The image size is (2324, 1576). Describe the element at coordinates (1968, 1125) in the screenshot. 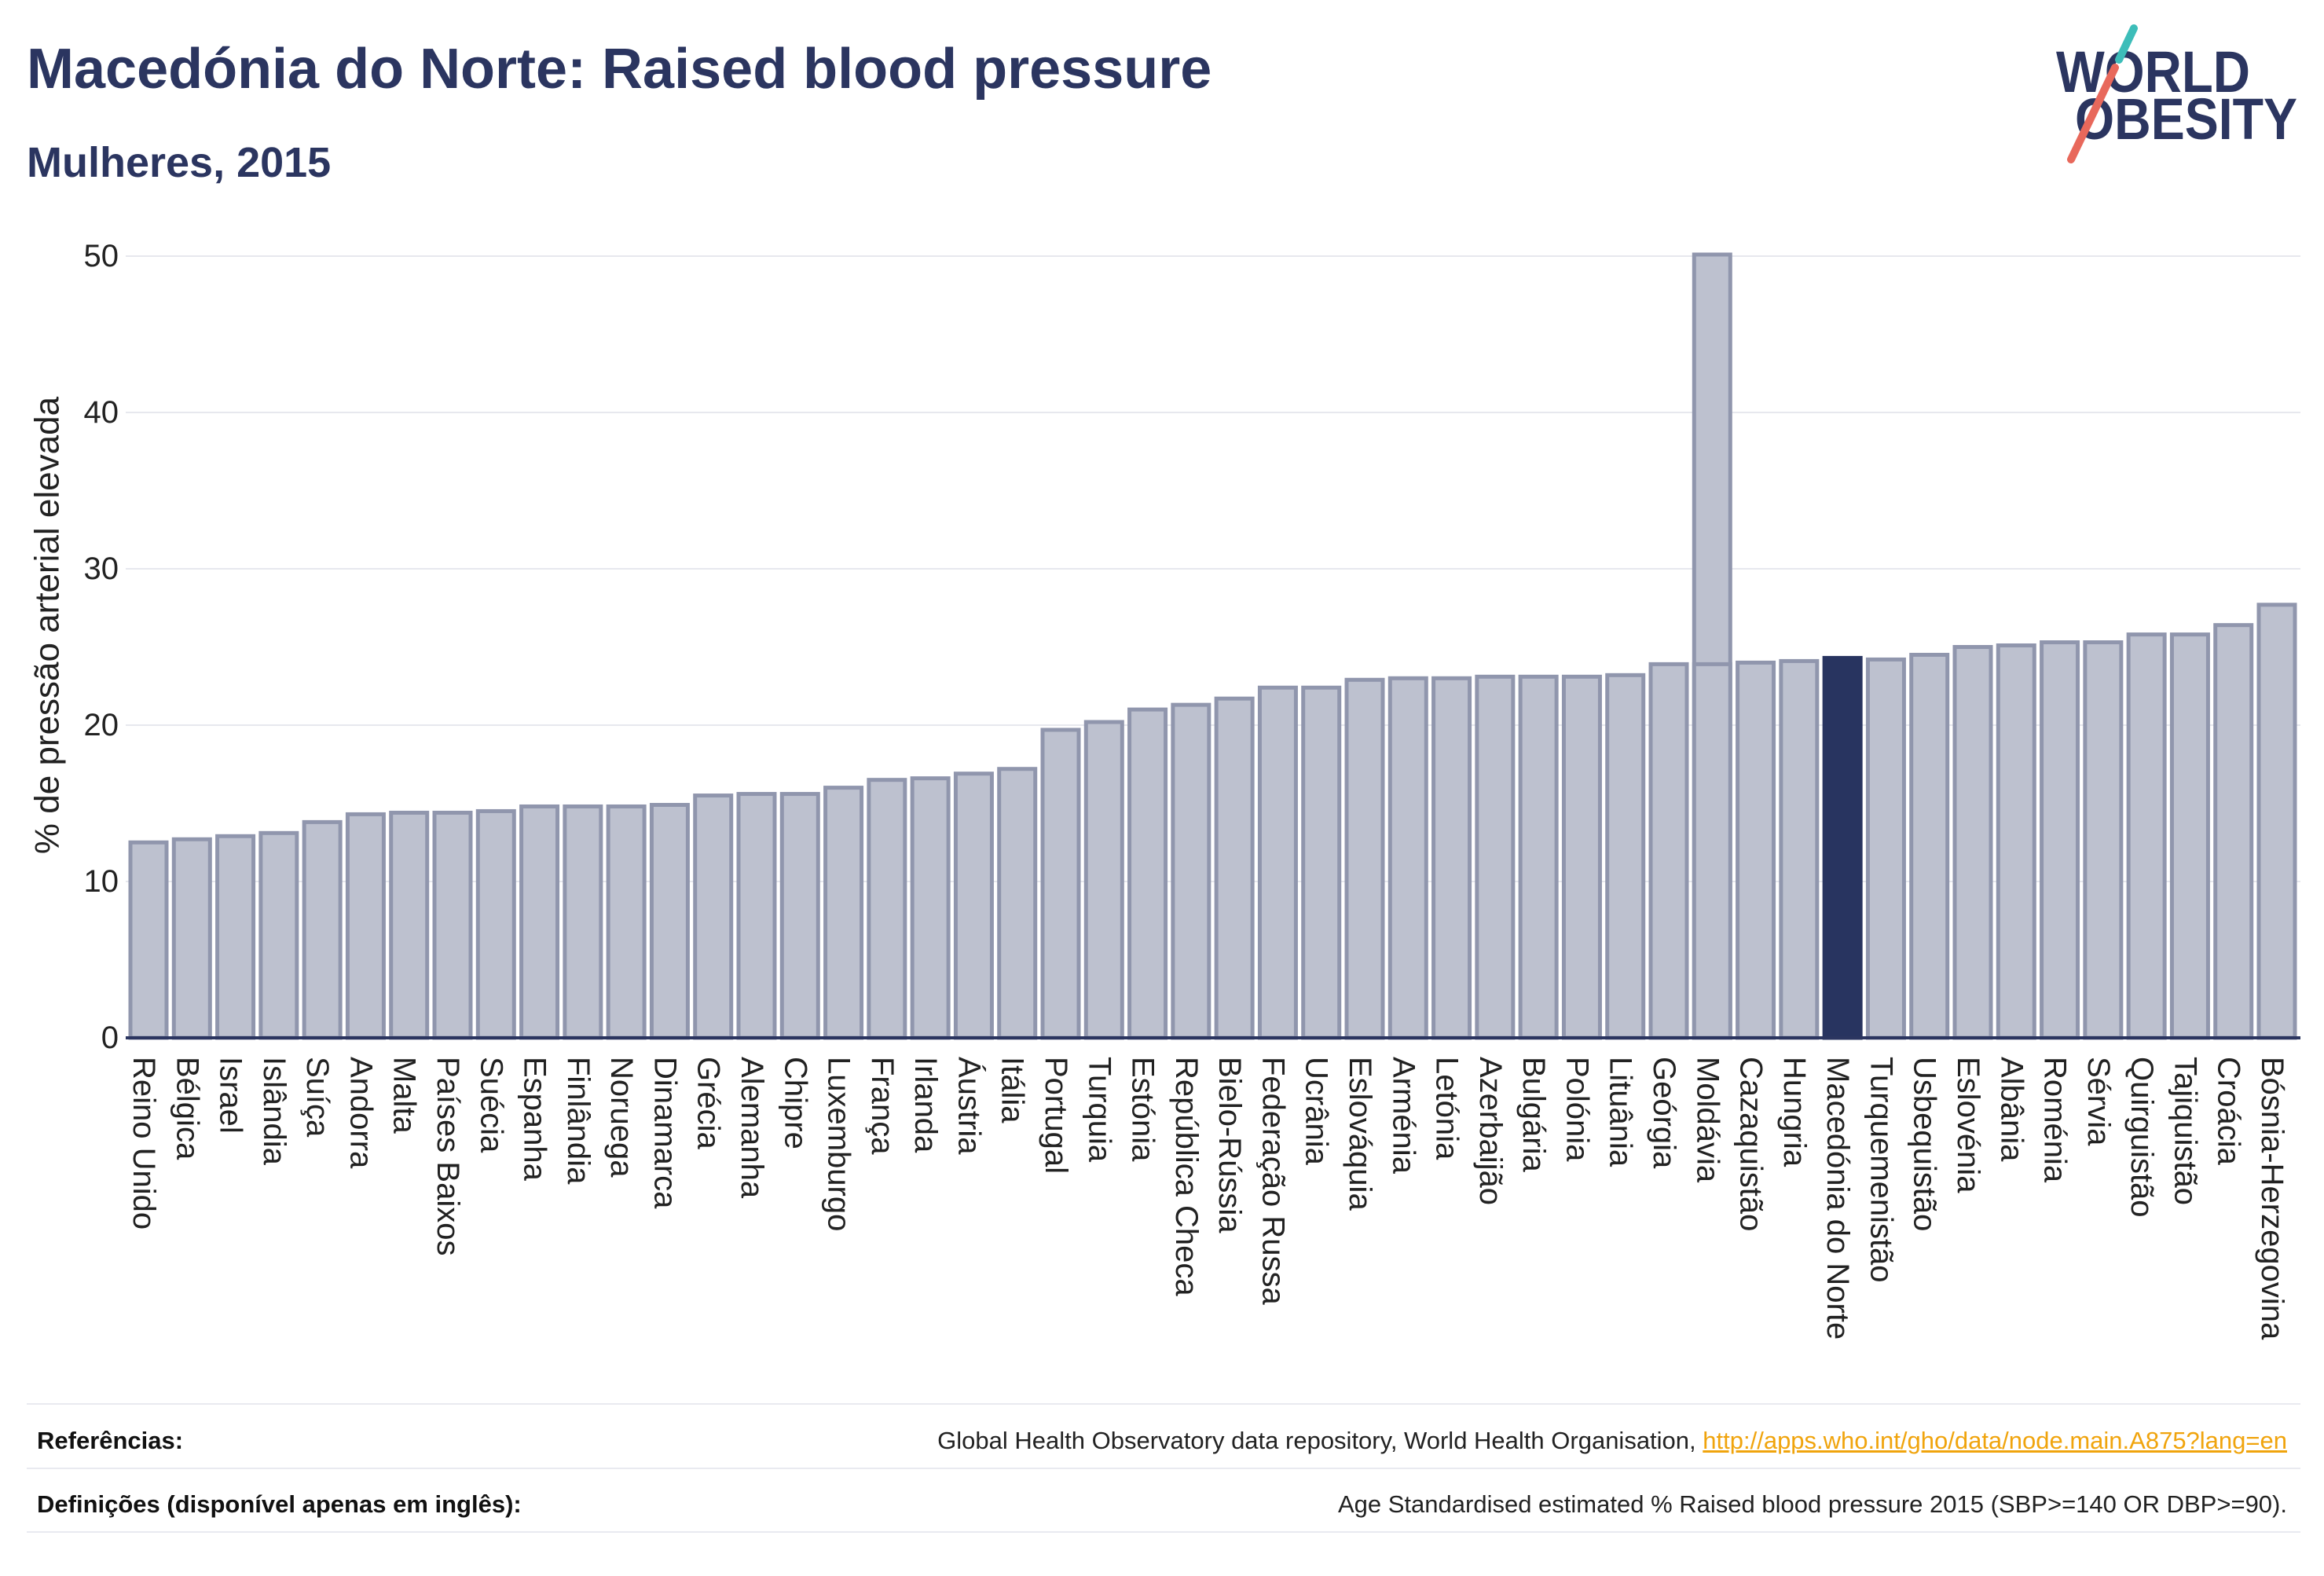

I see `x-tick-label: Eslovénia` at that location.